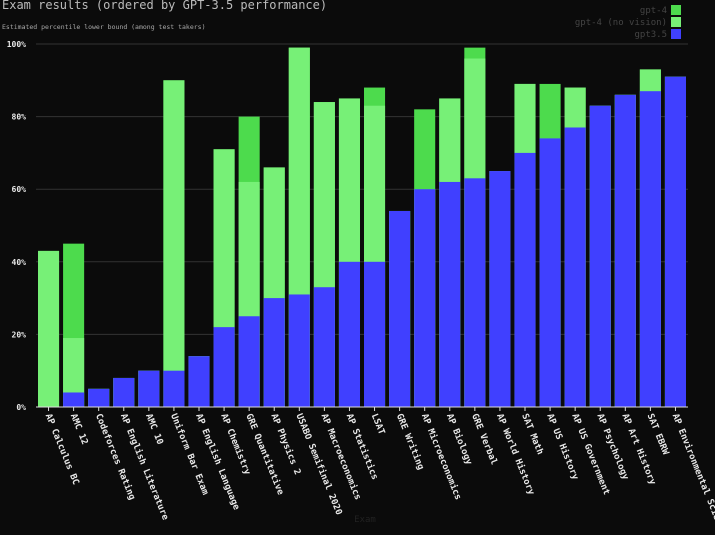 Image resolution: width=715 pixels, height=535 pixels. Describe the element at coordinates (378, 424) in the screenshot. I see `x-tick-label: LSAT` at that location.